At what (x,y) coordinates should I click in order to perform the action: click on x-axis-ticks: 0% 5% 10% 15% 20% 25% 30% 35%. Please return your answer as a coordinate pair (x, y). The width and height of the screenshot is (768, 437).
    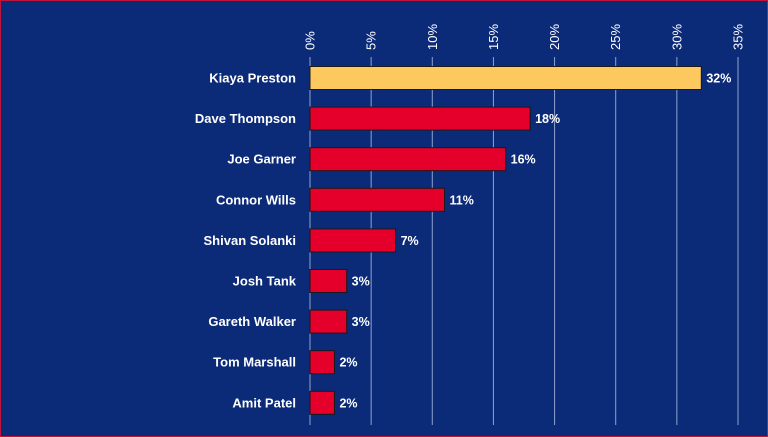
    Looking at the image, I should click on (524, 37).